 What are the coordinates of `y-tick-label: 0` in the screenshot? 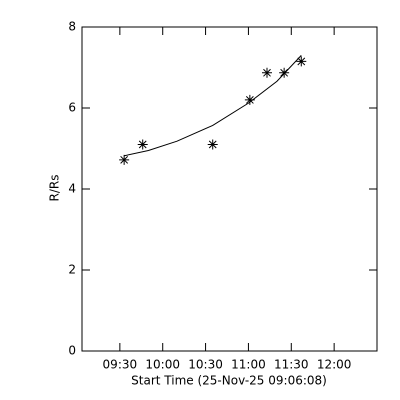 It's located at (72, 351).